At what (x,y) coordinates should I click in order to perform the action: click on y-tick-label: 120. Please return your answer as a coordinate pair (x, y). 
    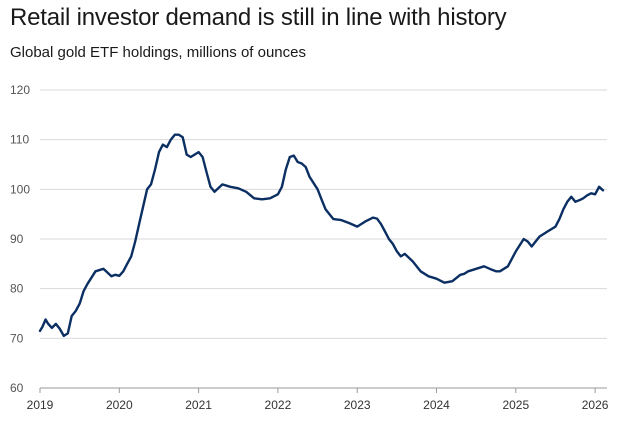
    Looking at the image, I should click on (20, 90).